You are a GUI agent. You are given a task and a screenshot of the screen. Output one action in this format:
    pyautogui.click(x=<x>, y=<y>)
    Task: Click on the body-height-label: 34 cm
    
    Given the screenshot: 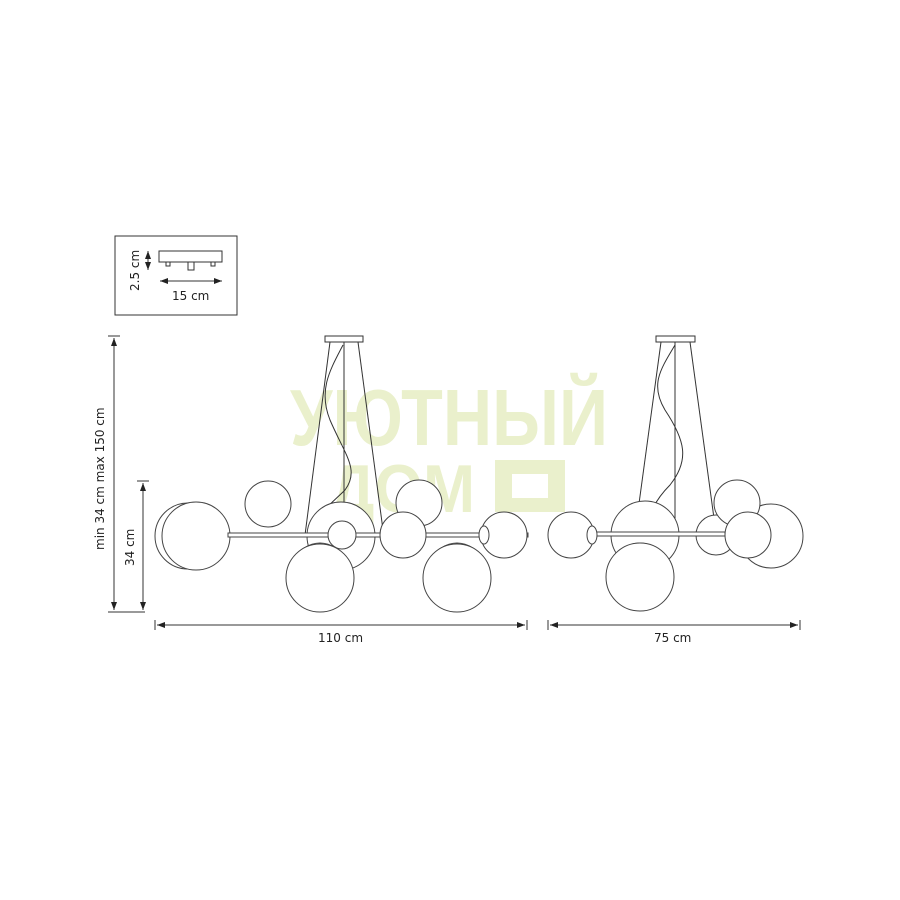 What is the action you would take?
    pyautogui.click(x=130, y=547)
    